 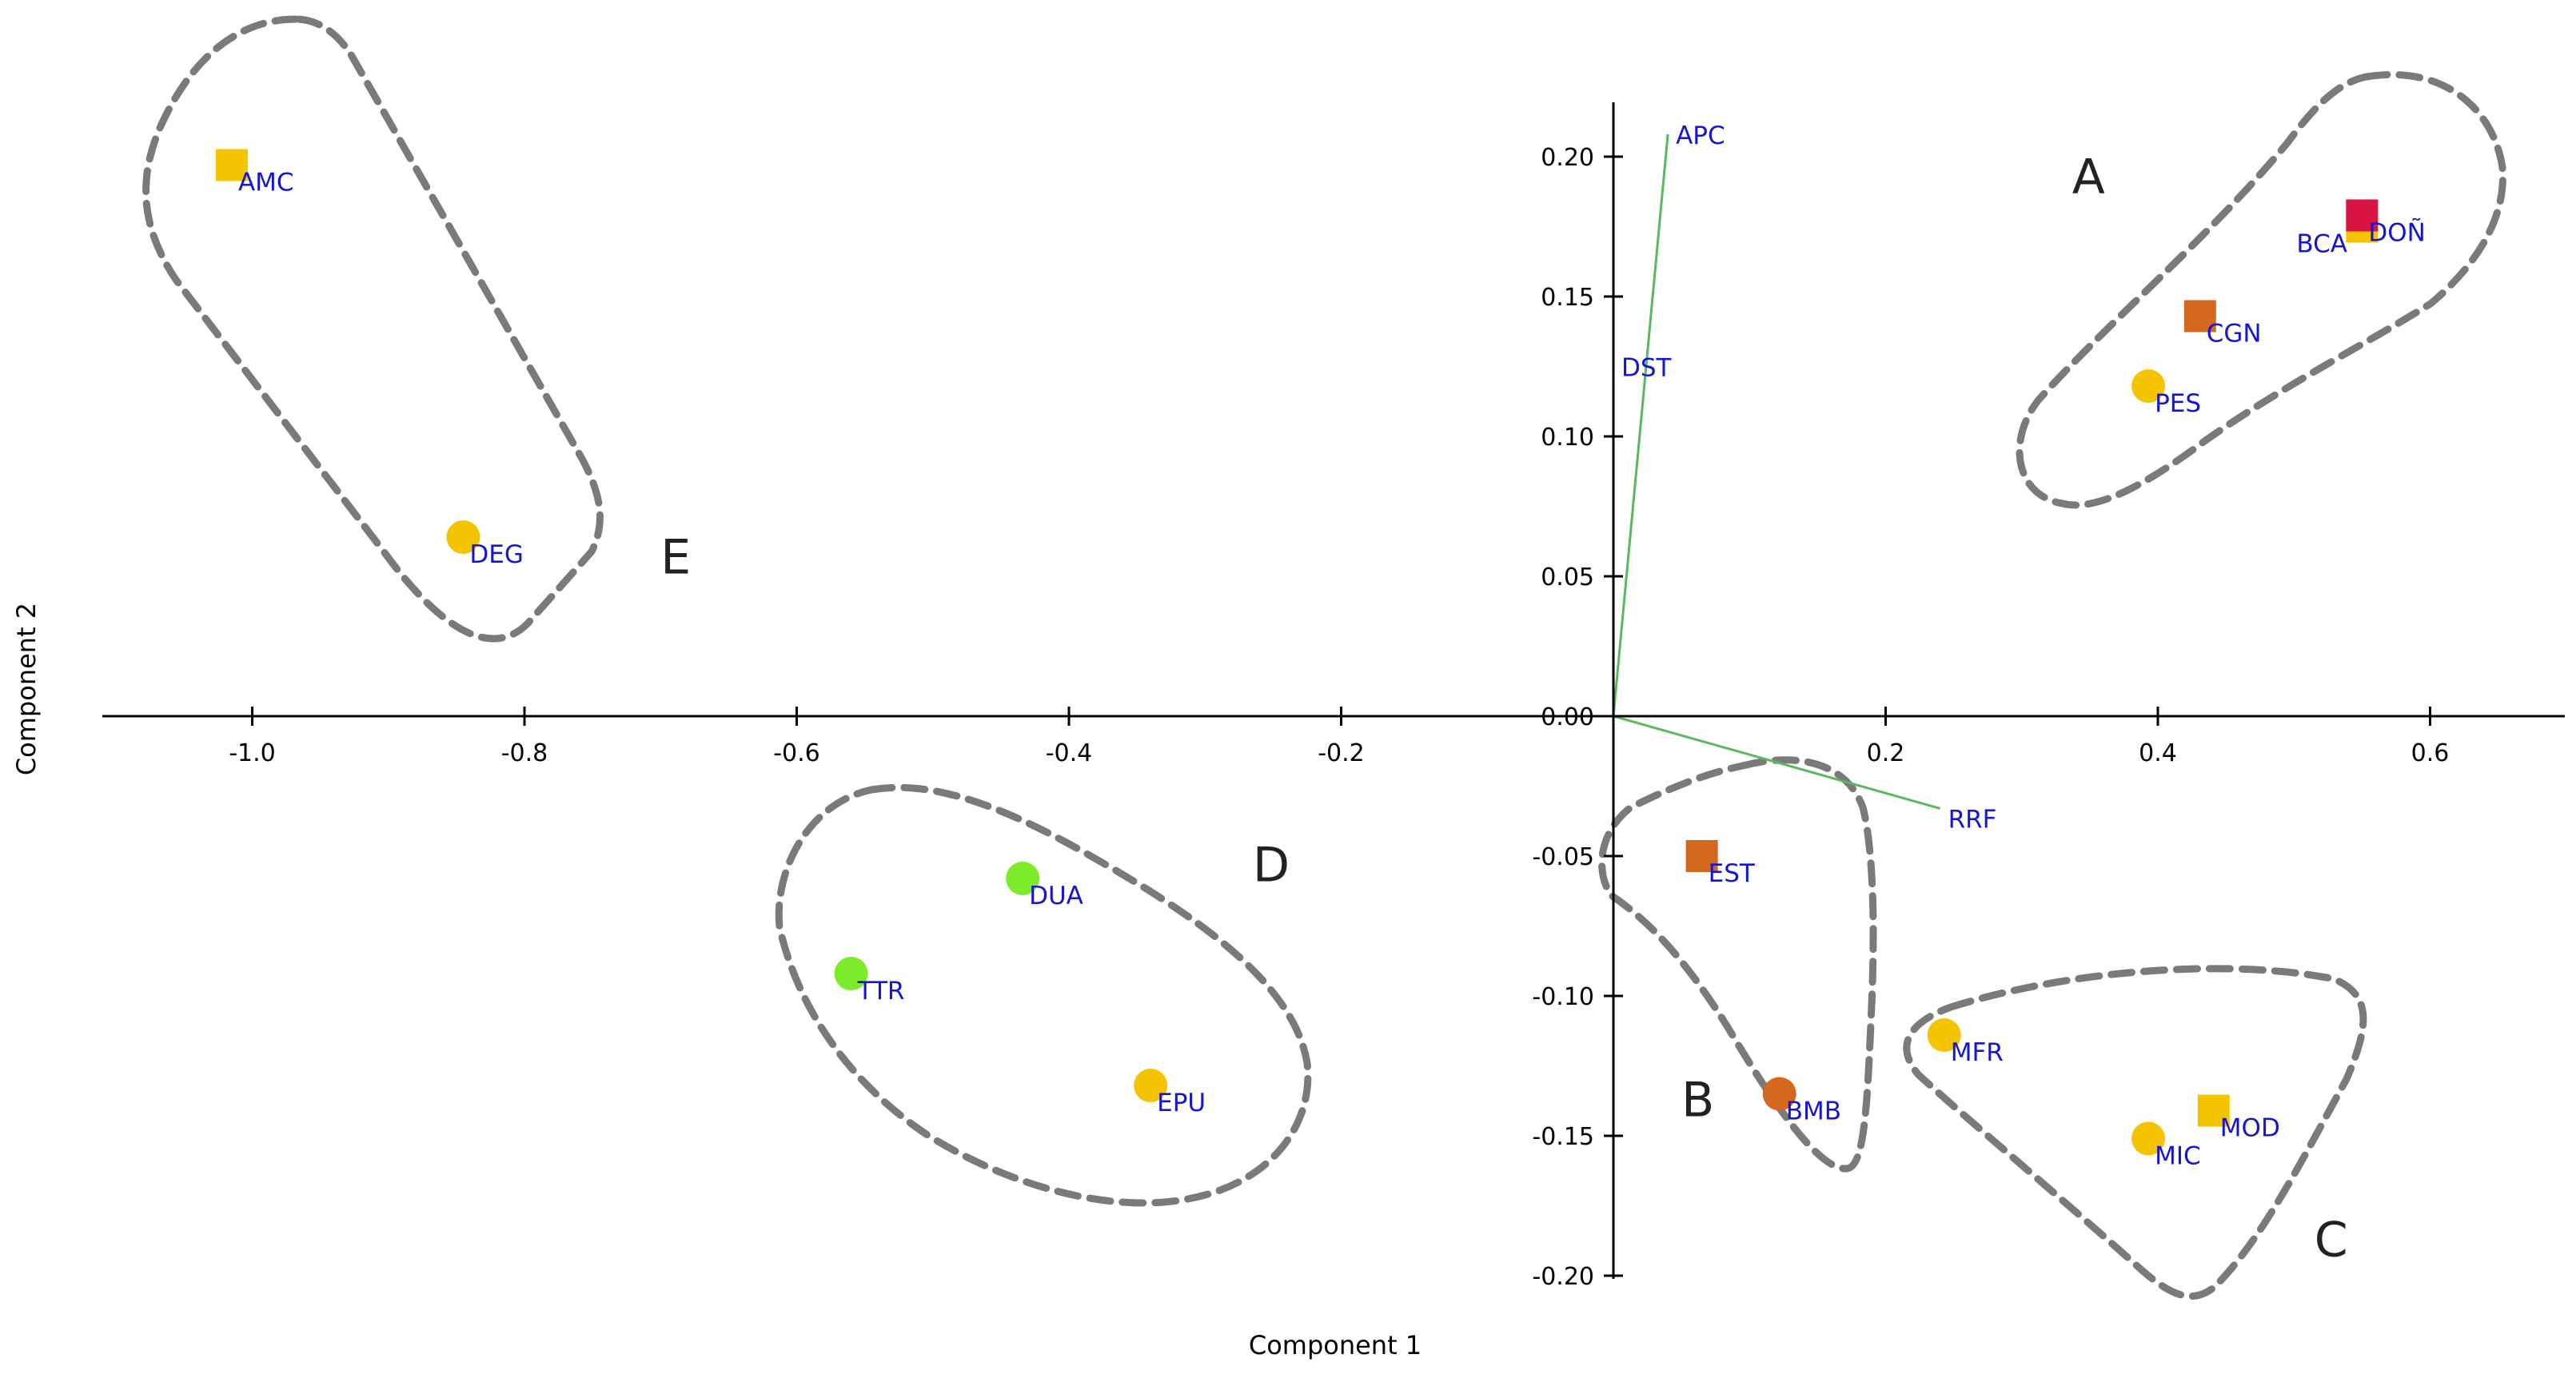 What do you see at coordinates (2148, 1138) in the screenshot?
I see `point-mic-marker` at bounding box center [2148, 1138].